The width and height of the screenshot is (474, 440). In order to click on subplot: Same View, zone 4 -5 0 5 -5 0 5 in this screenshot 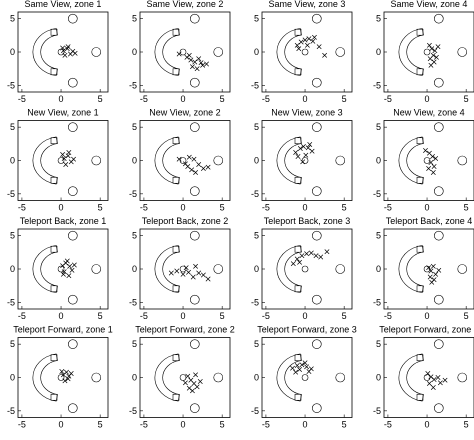, I will do `click(423, 52)`.